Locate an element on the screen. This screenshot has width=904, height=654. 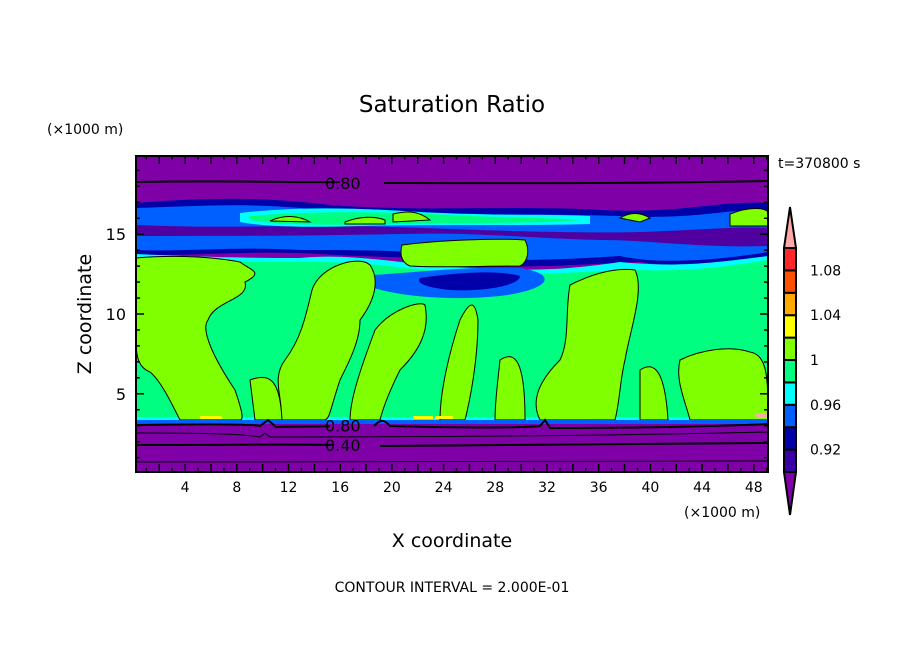
x-tick-label: 44 is located at coordinates (702, 488).